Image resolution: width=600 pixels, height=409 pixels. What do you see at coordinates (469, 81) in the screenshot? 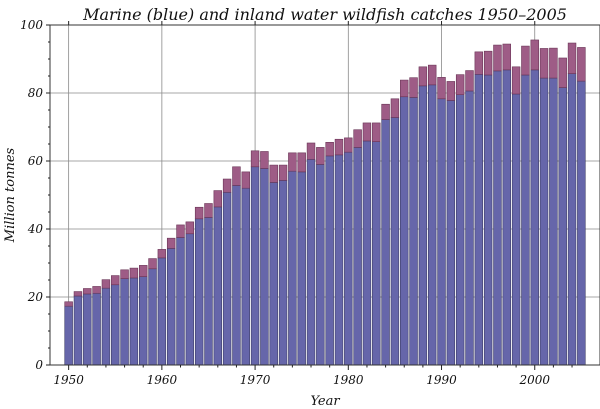
I see `bar-inland-1993` at bounding box center [469, 81].